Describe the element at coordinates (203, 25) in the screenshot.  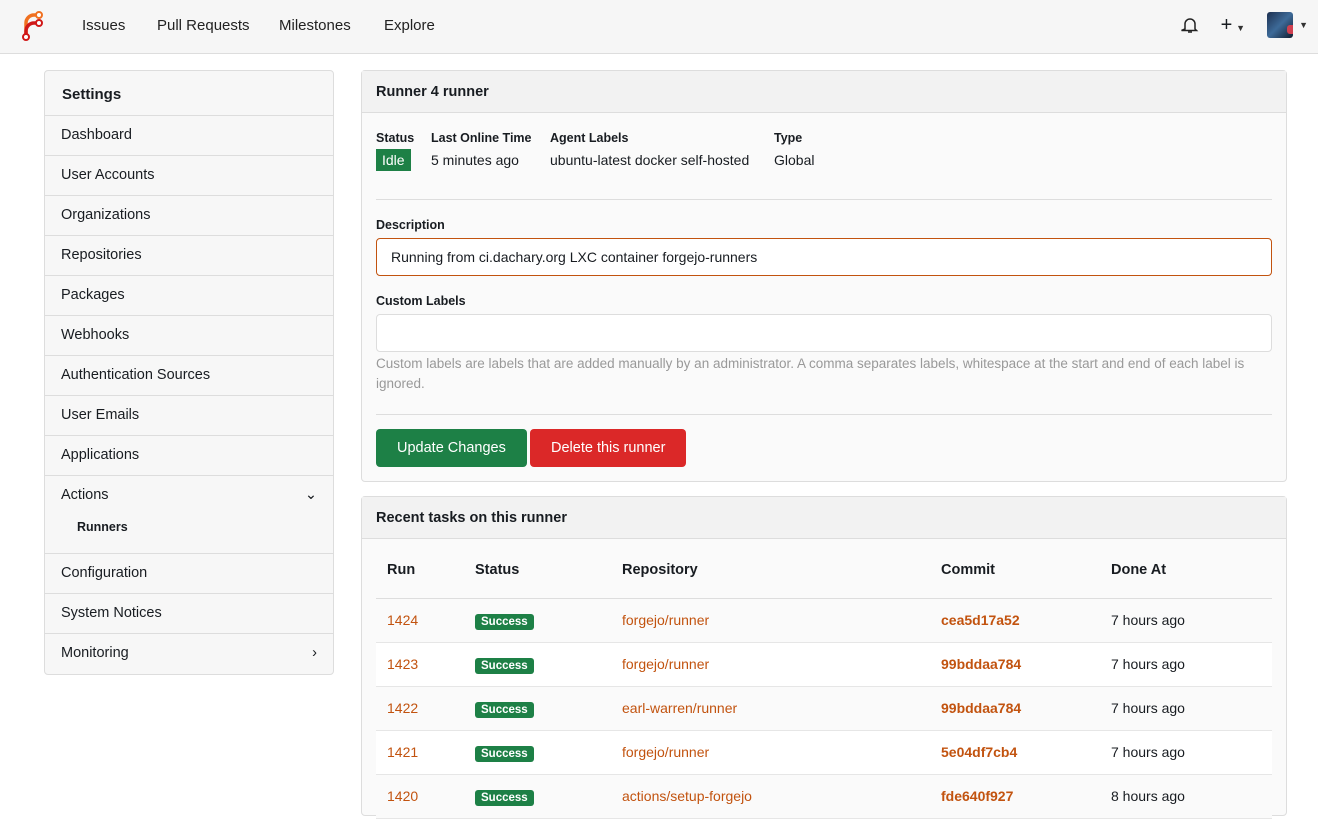
I see `nav-pull-requests: Pull Requests` at that location.